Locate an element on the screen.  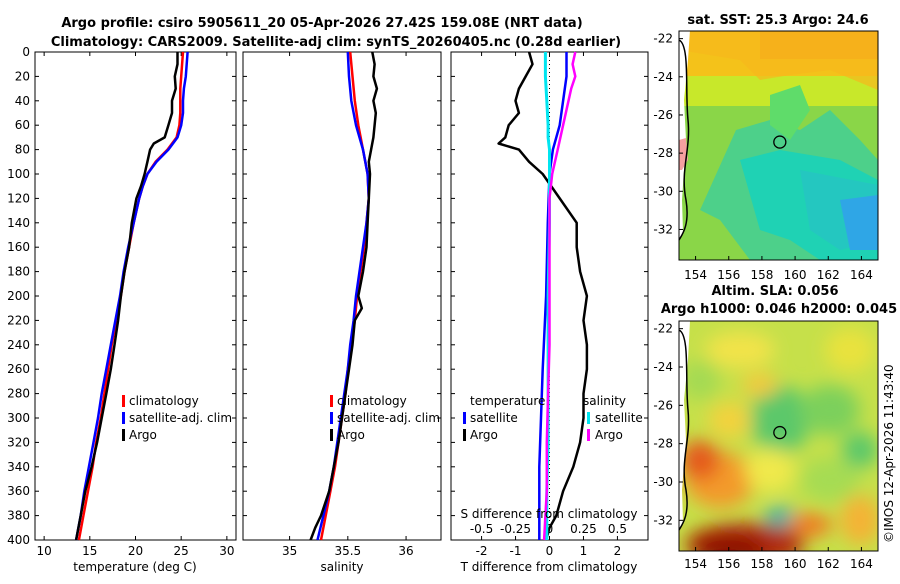
y-tick-label: 80 is located at coordinates (22, 150).